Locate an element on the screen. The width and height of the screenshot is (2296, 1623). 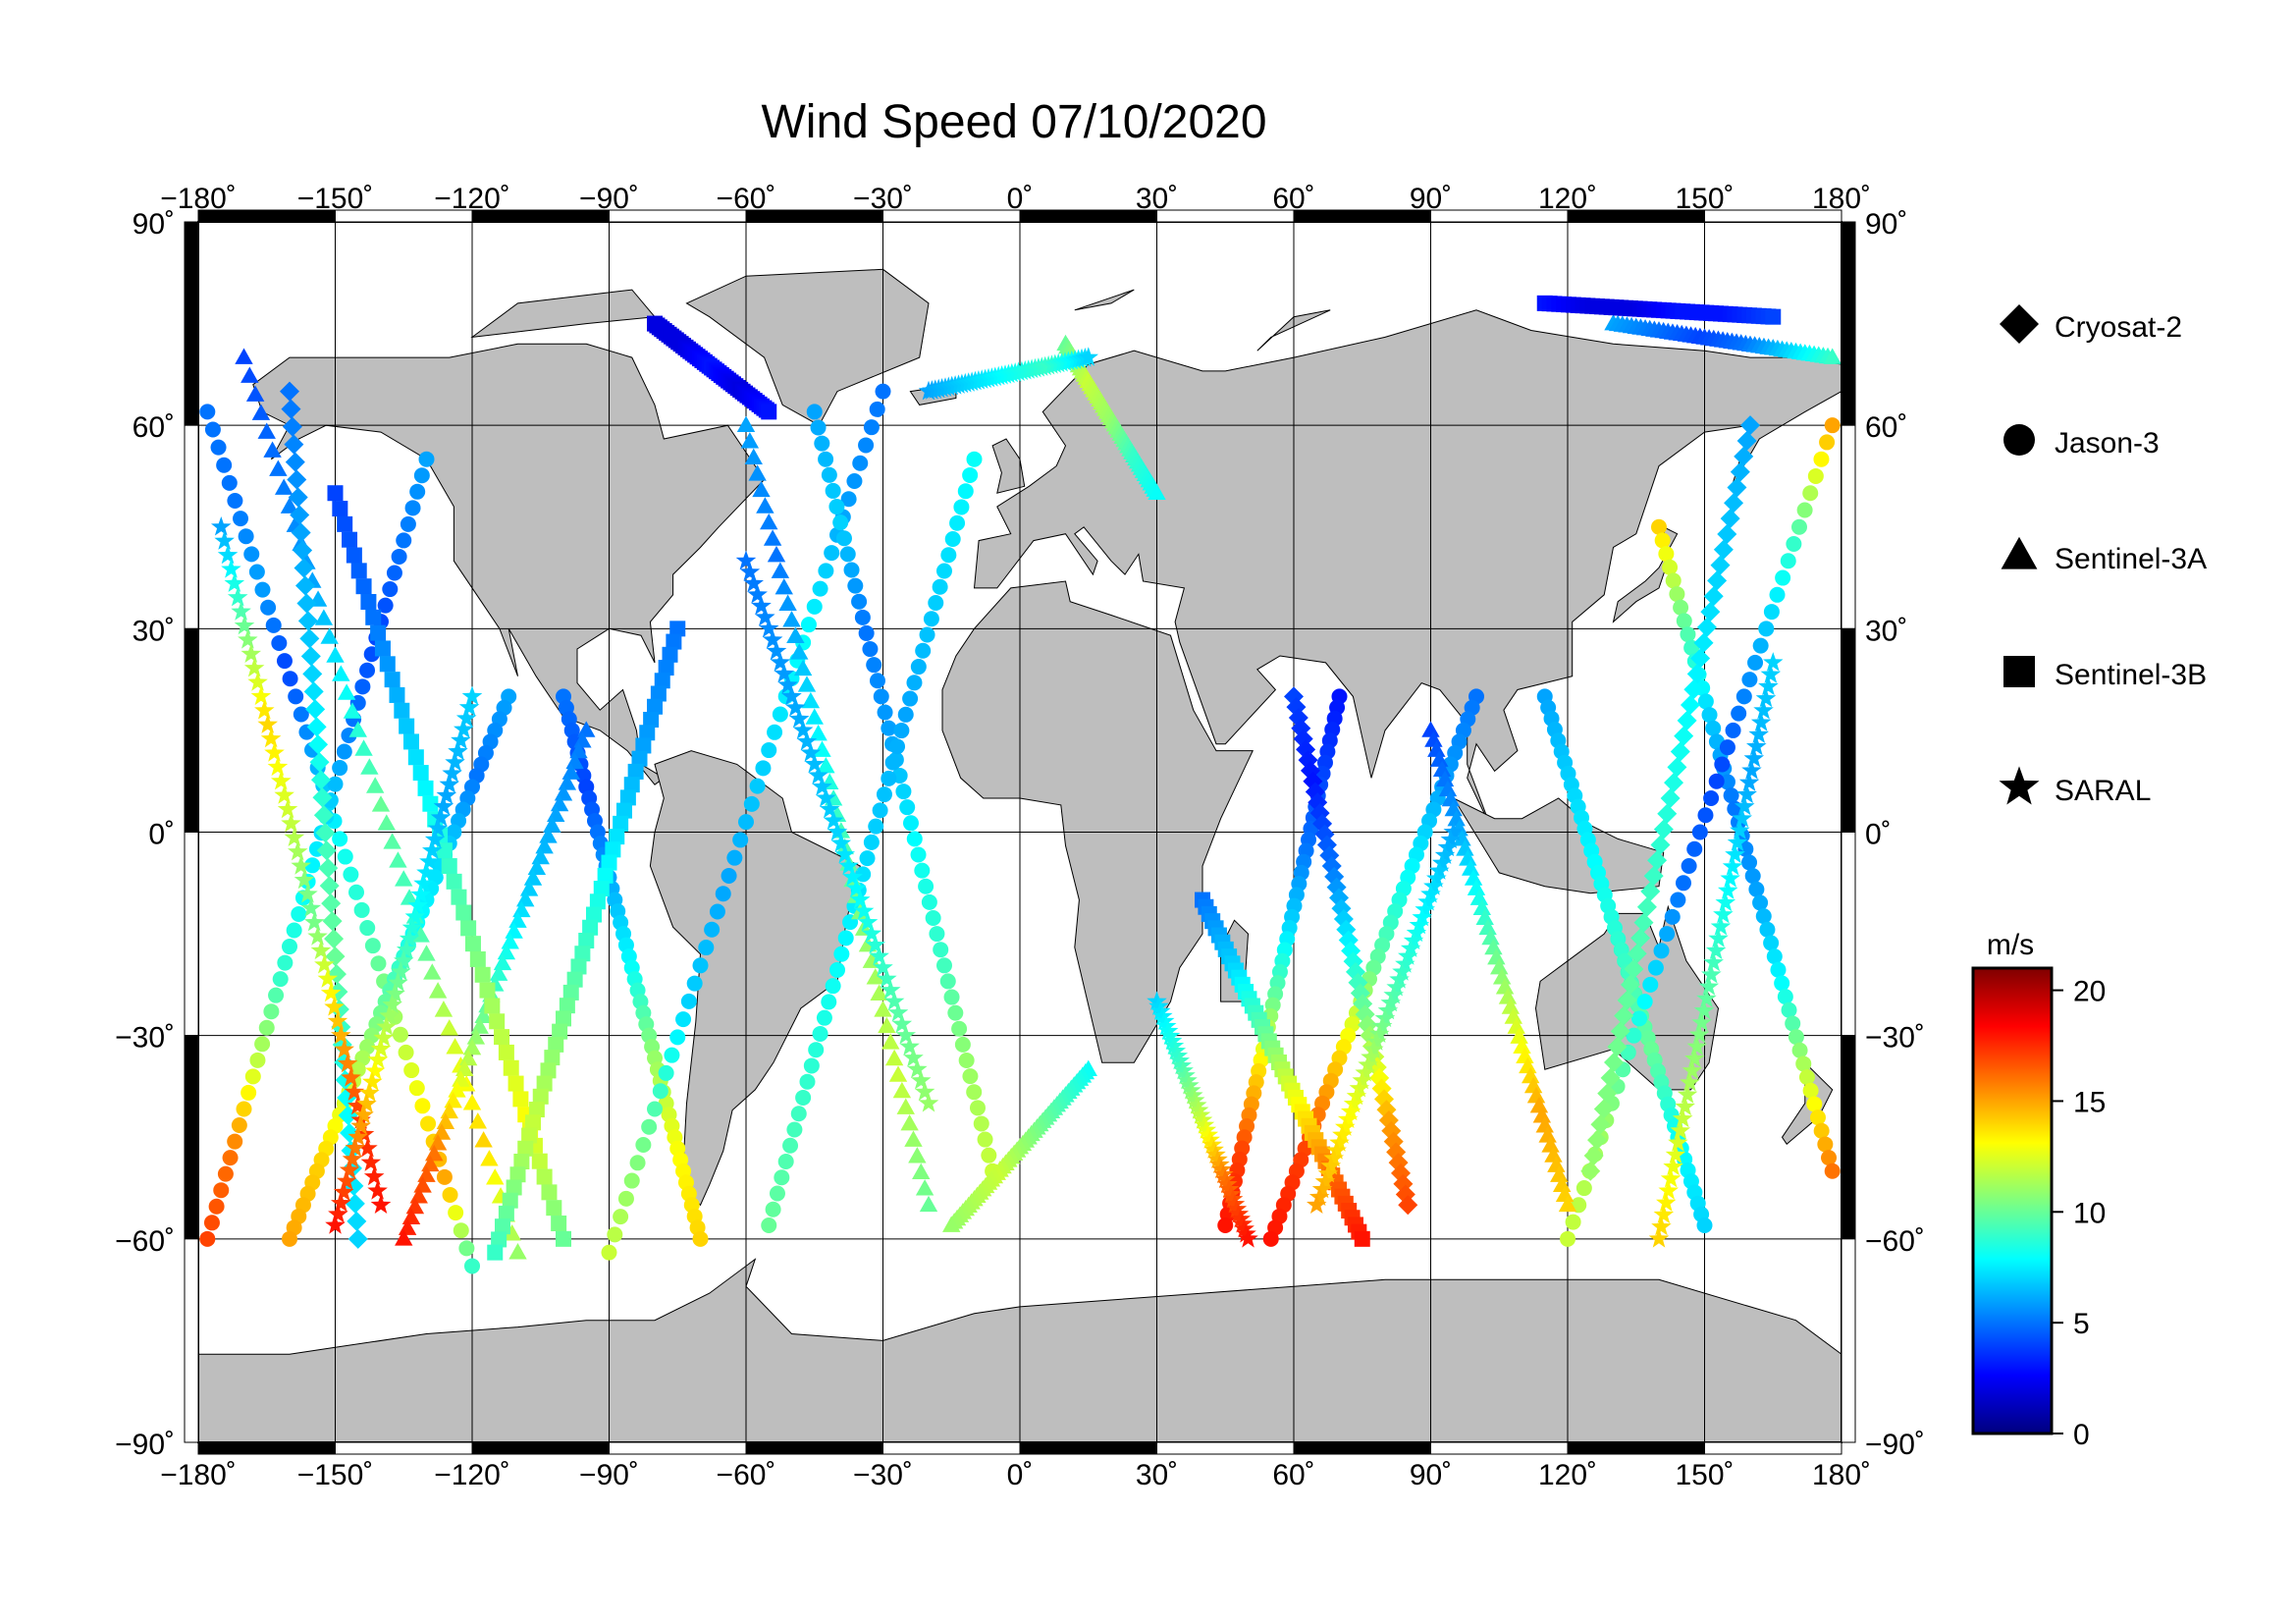
land-indonesia is located at coordinates (1559, 845).